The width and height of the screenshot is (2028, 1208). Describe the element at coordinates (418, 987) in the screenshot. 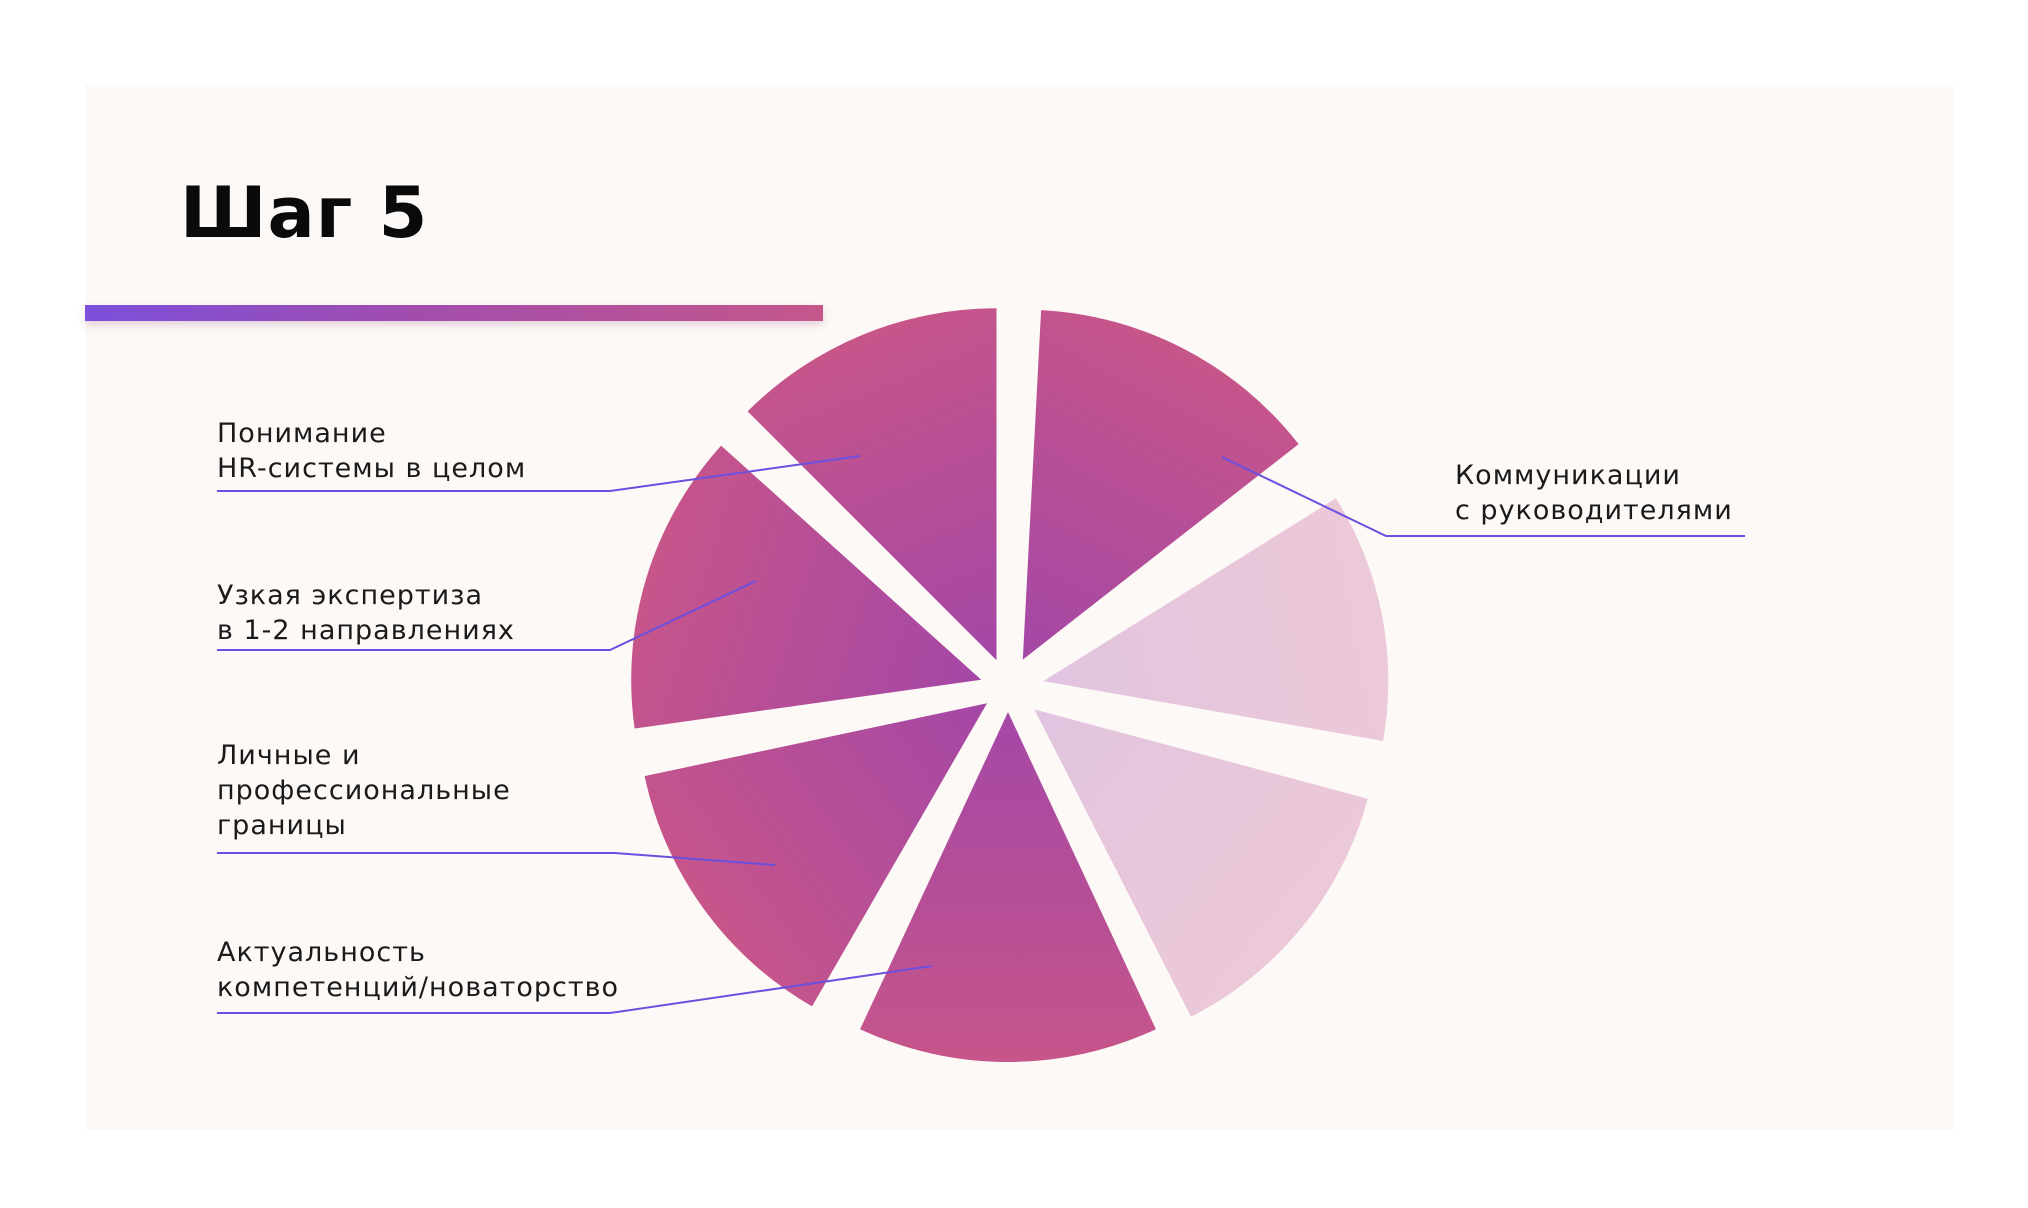

I see `label-line: компетенций/новаторство` at that location.